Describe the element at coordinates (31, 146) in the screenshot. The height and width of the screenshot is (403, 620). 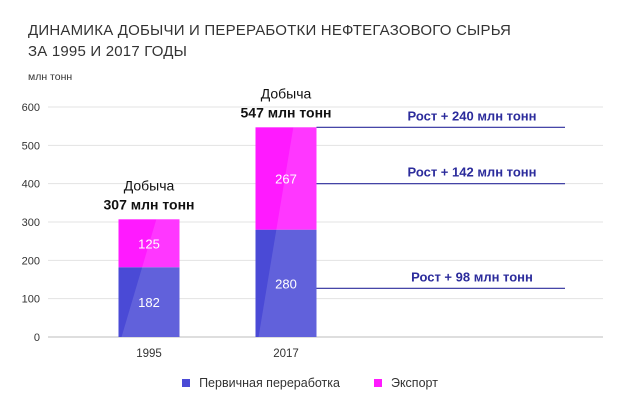
I see `y-tick-label: 500` at that location.